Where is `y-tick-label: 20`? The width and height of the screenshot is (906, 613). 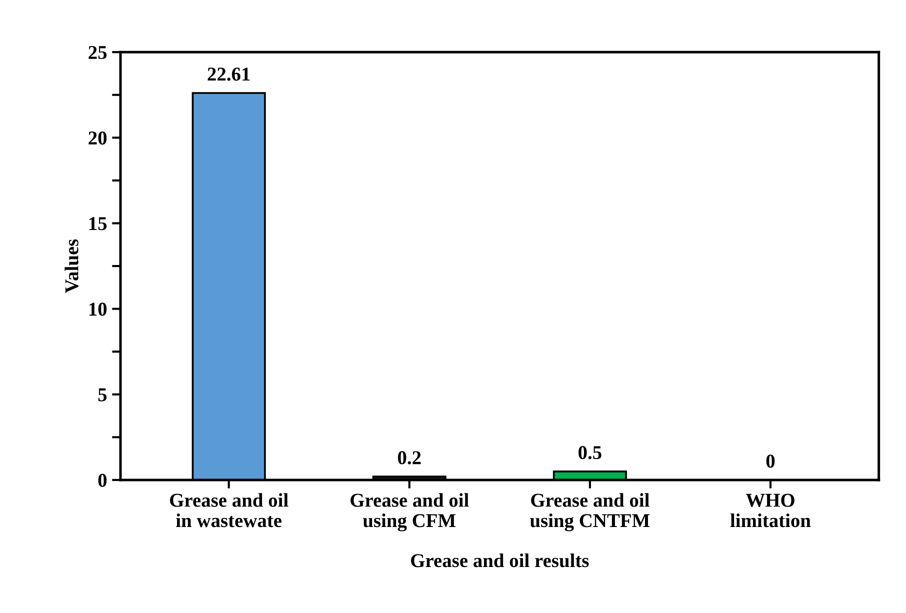
y-tick-label: 20 is located at coordinates (97, 138).